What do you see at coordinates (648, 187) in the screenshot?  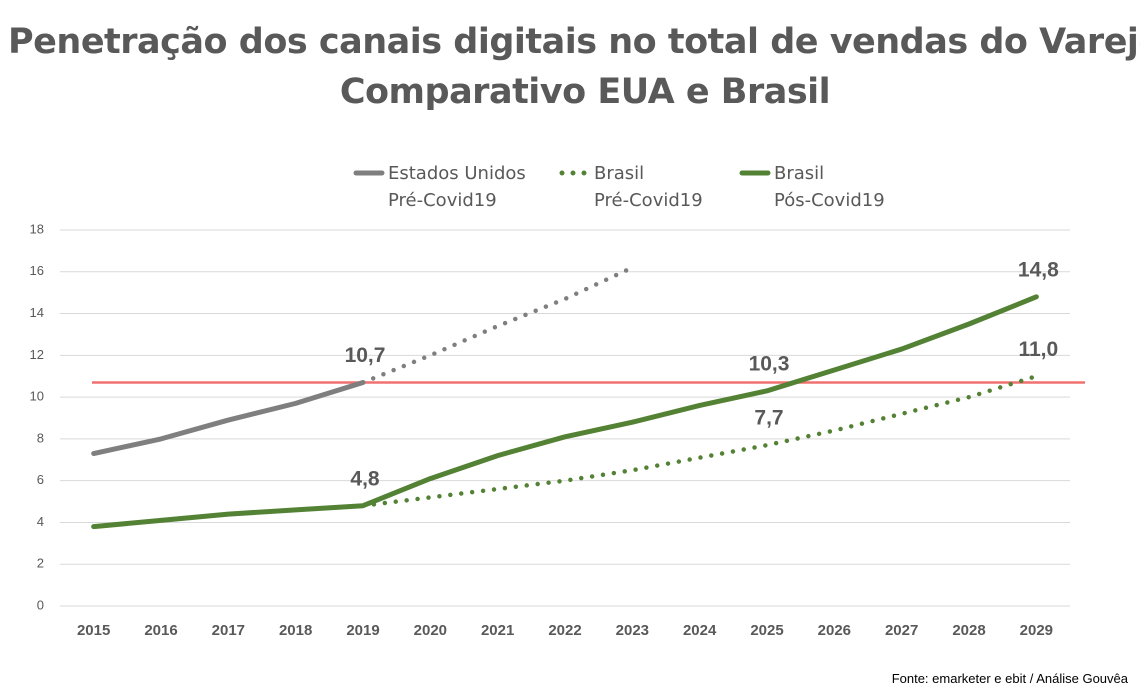 I see `legend-label: Brasil Pré-Covid19` at bounding box center [648, 187].